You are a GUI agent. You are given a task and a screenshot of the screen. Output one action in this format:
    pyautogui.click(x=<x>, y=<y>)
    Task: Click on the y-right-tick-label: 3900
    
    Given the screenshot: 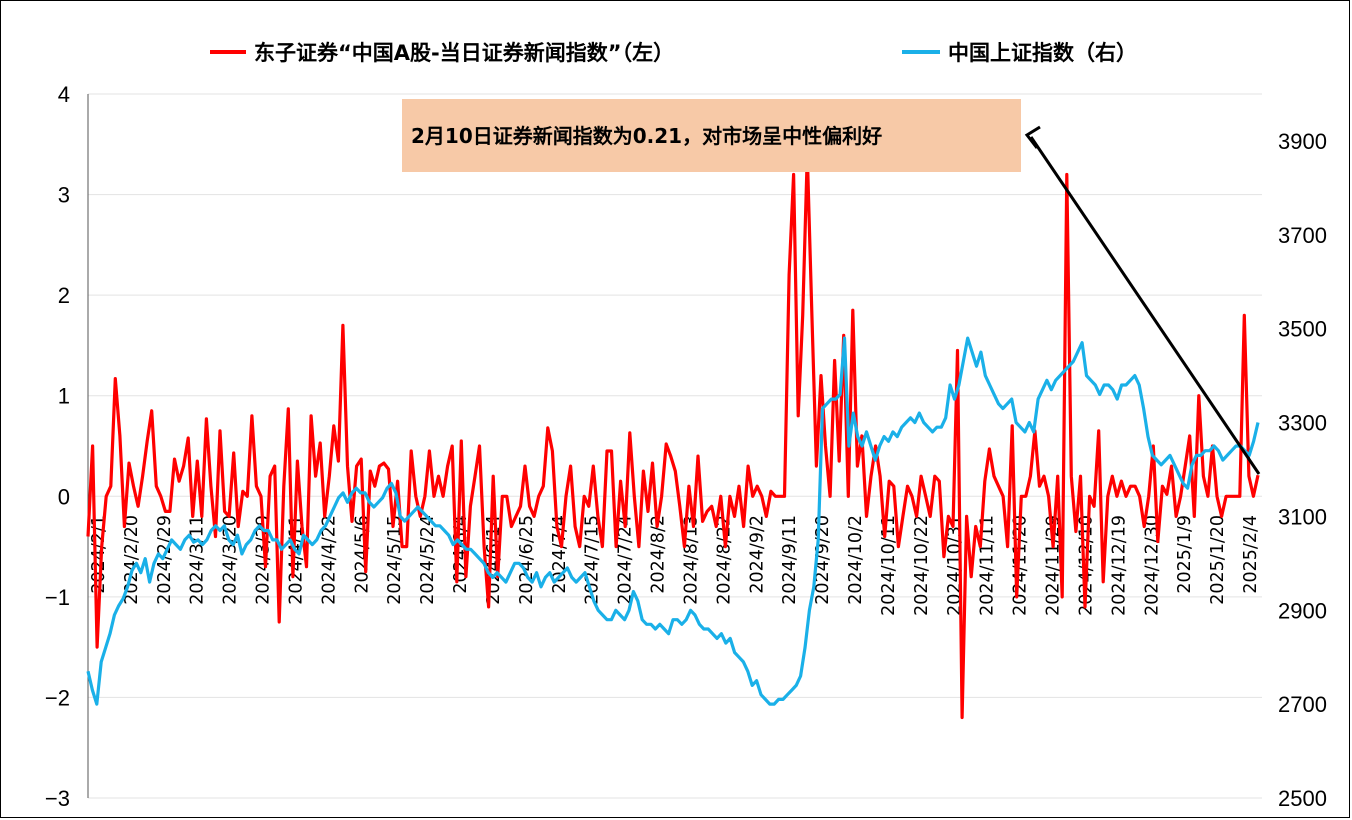 What is the action you would take?
    pyautogui.click(x=1302, y=141)
    